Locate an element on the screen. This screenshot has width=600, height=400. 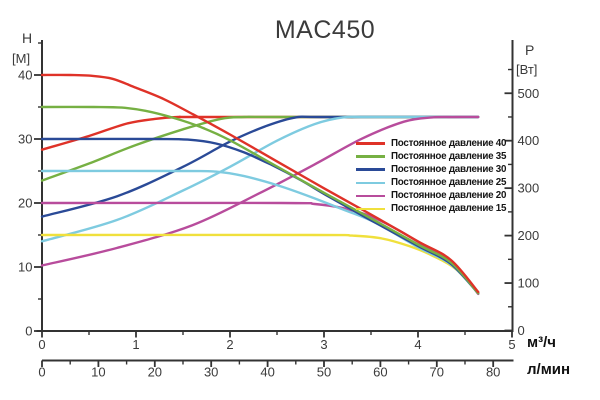
legend-label: Постоянное давление 15 is located at coordinates (449, 209).